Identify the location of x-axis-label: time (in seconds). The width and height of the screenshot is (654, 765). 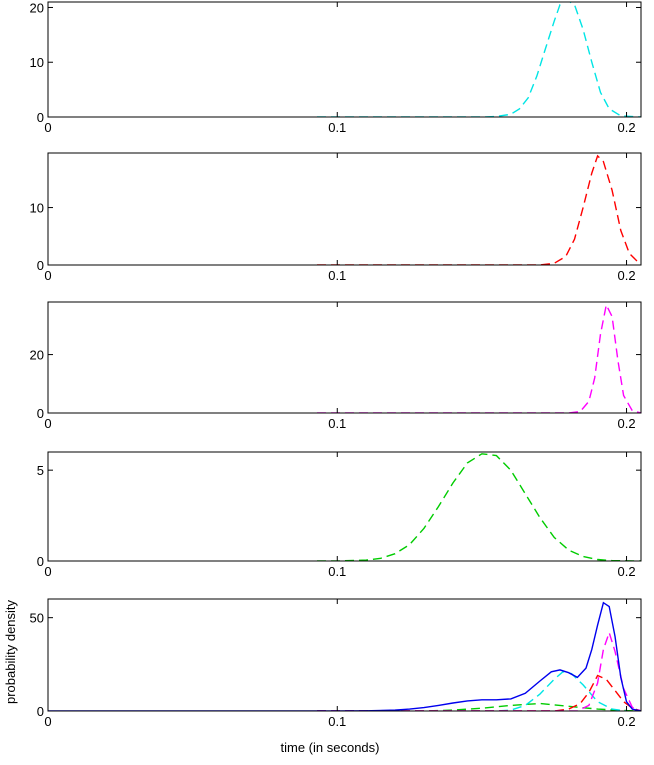
(330, 747).